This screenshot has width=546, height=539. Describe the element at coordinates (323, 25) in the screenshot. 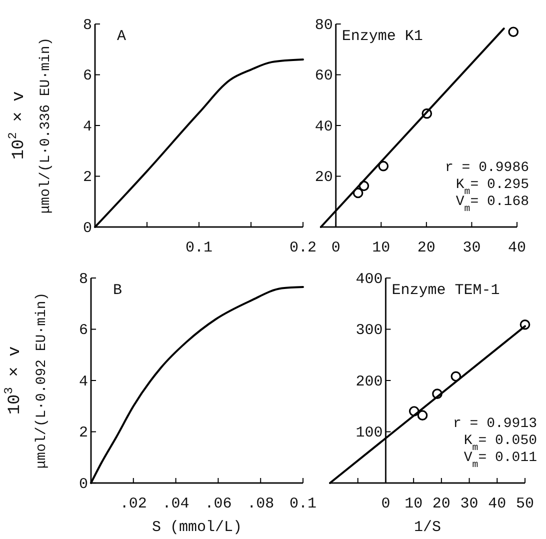

I see `y-tick-label: 80` at that location.